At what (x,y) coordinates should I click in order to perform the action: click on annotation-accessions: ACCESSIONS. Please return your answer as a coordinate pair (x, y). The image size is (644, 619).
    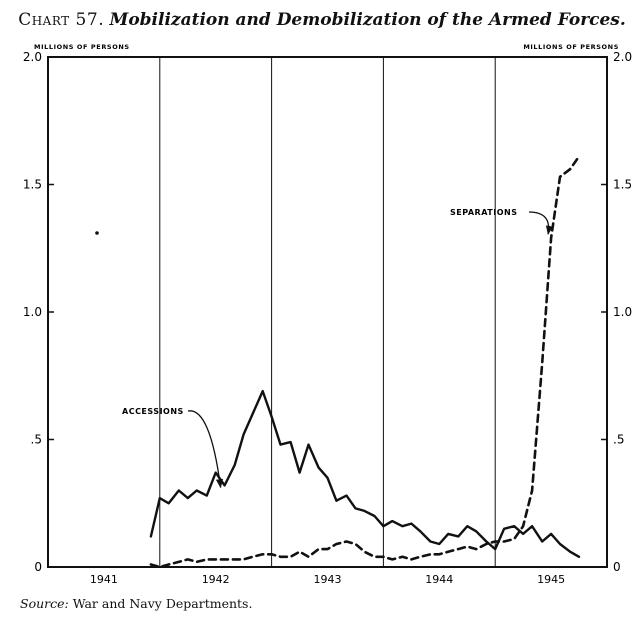
    Looking at the image, I should click on (153, 411).